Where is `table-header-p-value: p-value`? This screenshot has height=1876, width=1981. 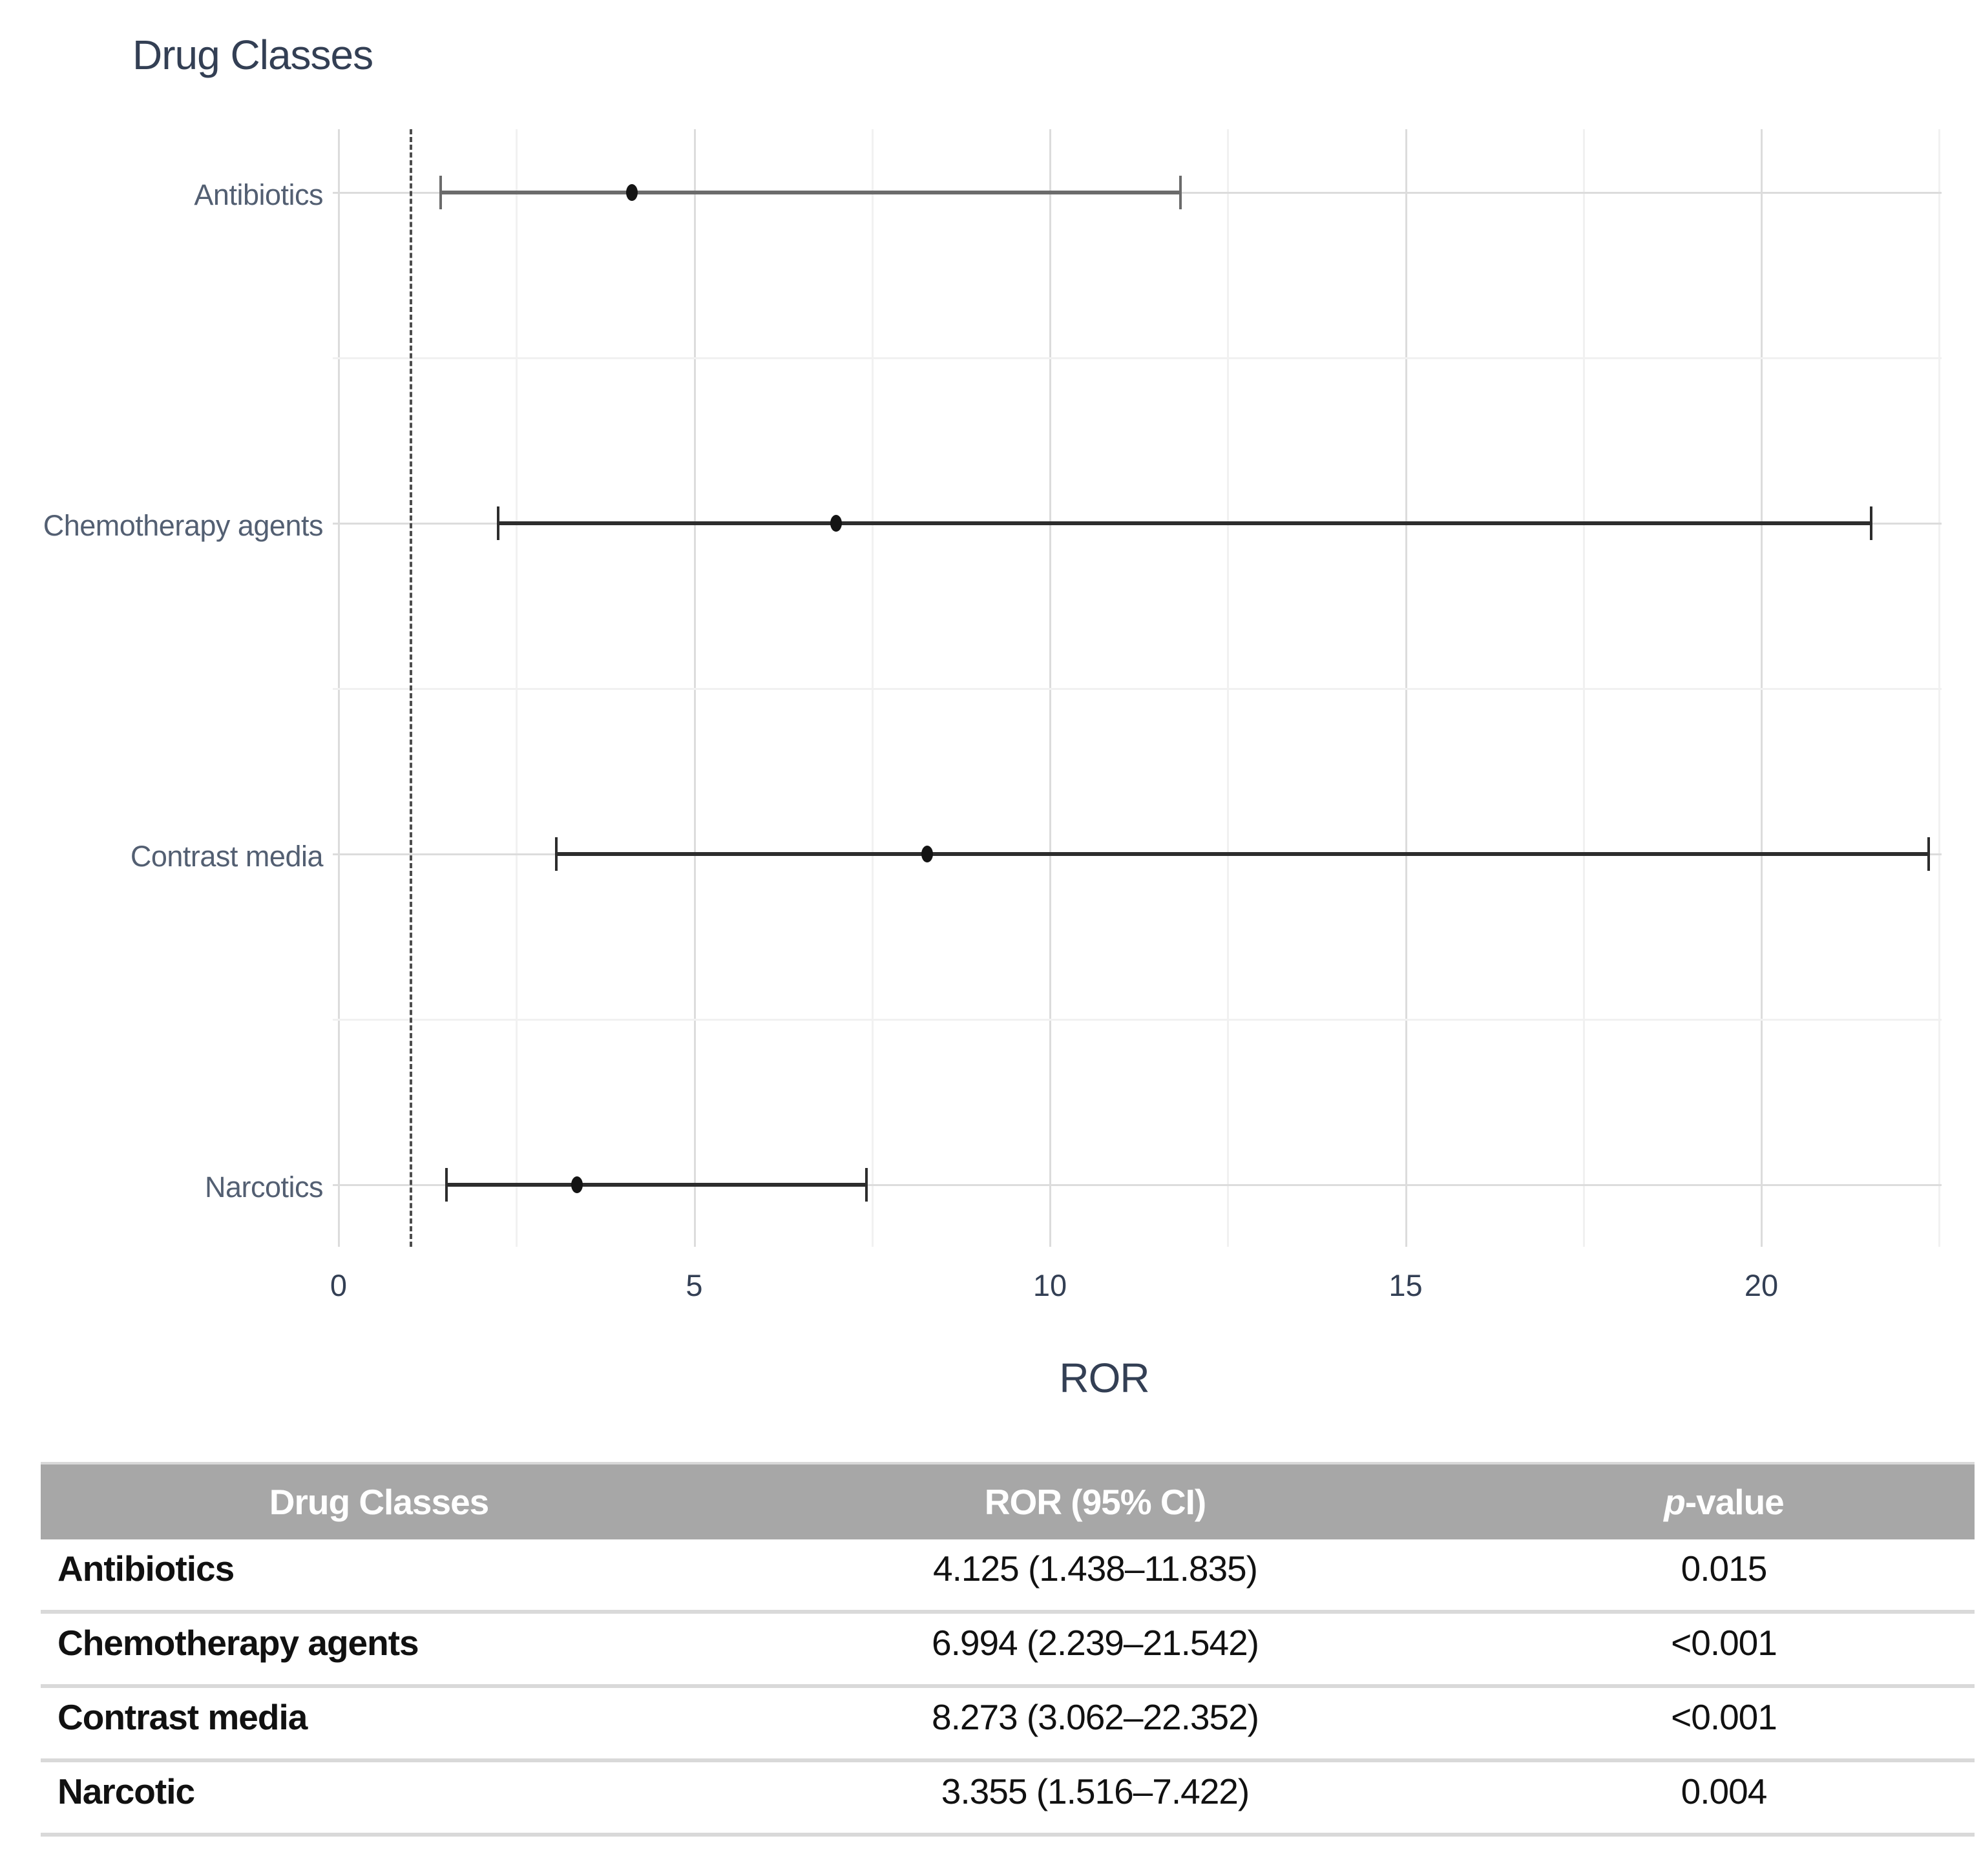 table-header-p-value: p-value is located at coordinates (1724, 1502).